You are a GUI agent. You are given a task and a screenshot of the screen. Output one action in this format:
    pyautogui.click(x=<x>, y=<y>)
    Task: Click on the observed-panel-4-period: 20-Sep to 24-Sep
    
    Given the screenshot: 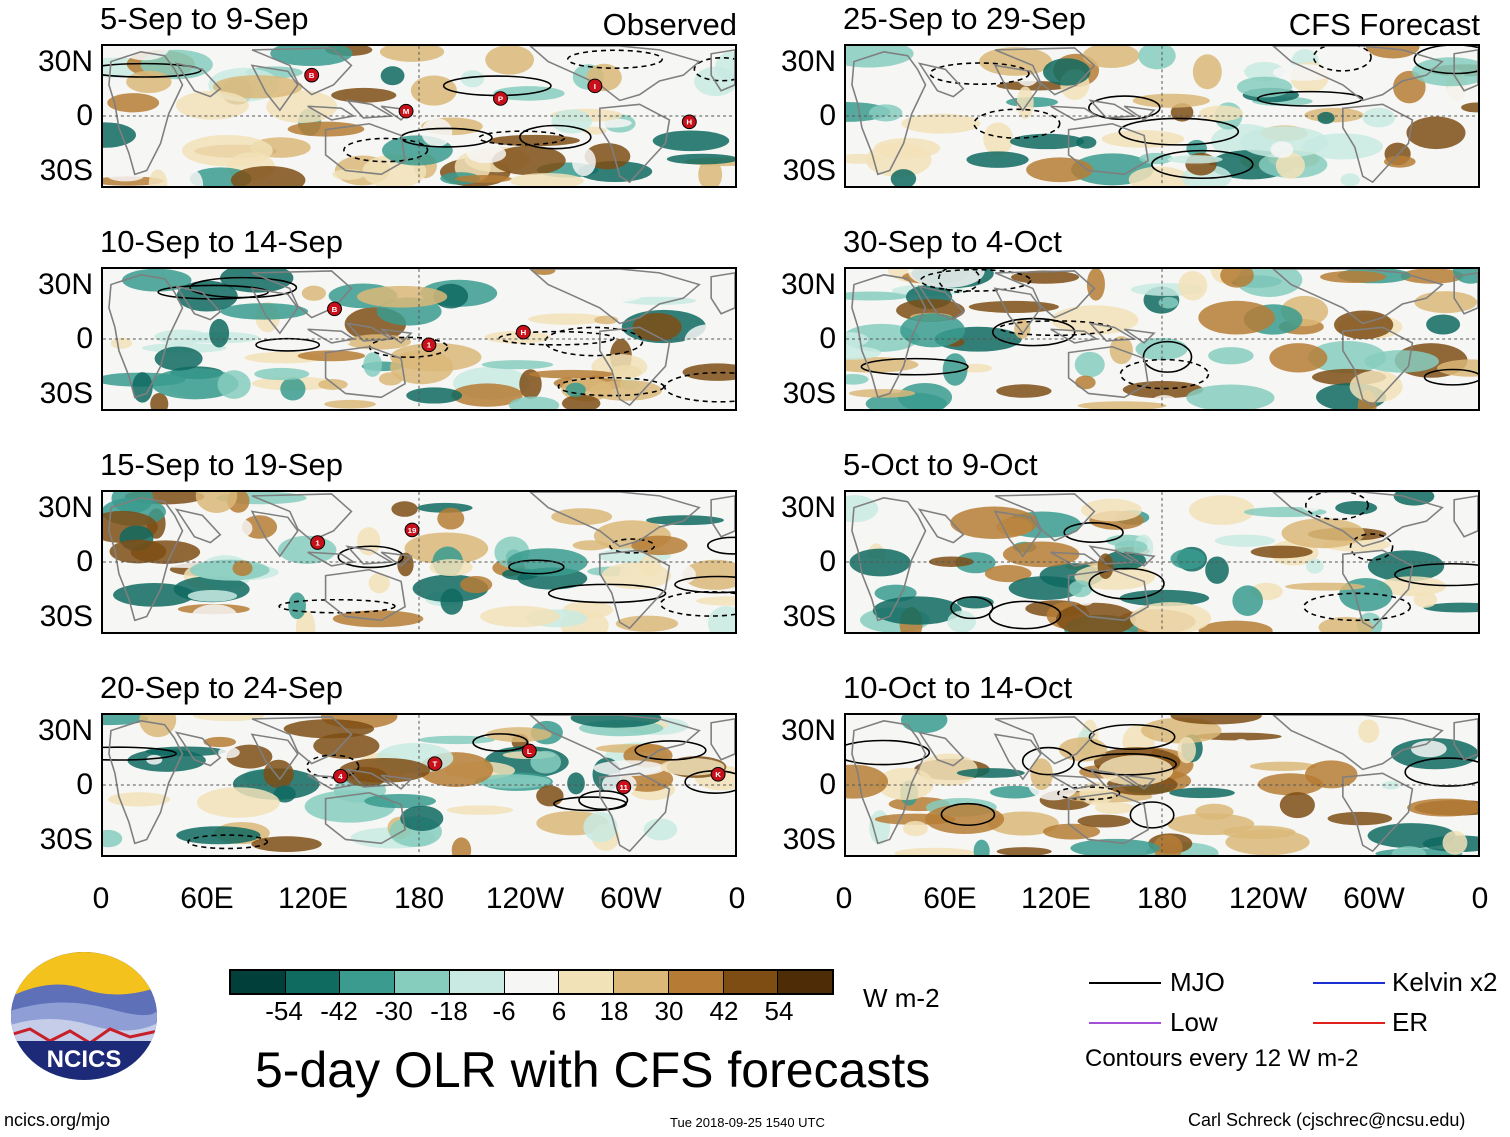 What is the action you would take?
    pyautogui.click(x=222, y=687)
    